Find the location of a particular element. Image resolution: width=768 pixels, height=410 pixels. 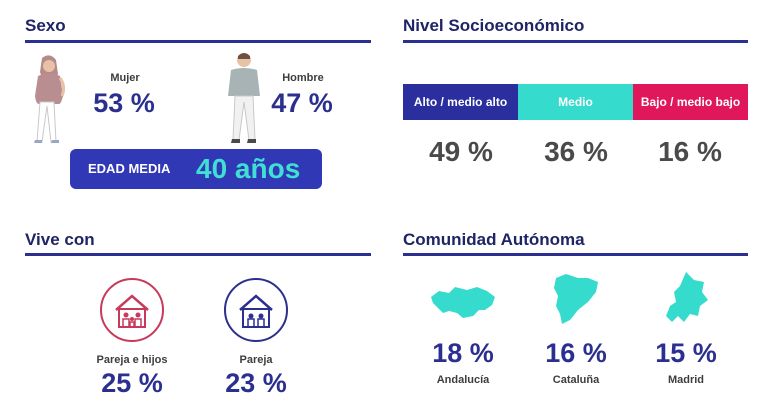

comunidad-title: Comunidad Autónoma is located at coordinates (494, 239).